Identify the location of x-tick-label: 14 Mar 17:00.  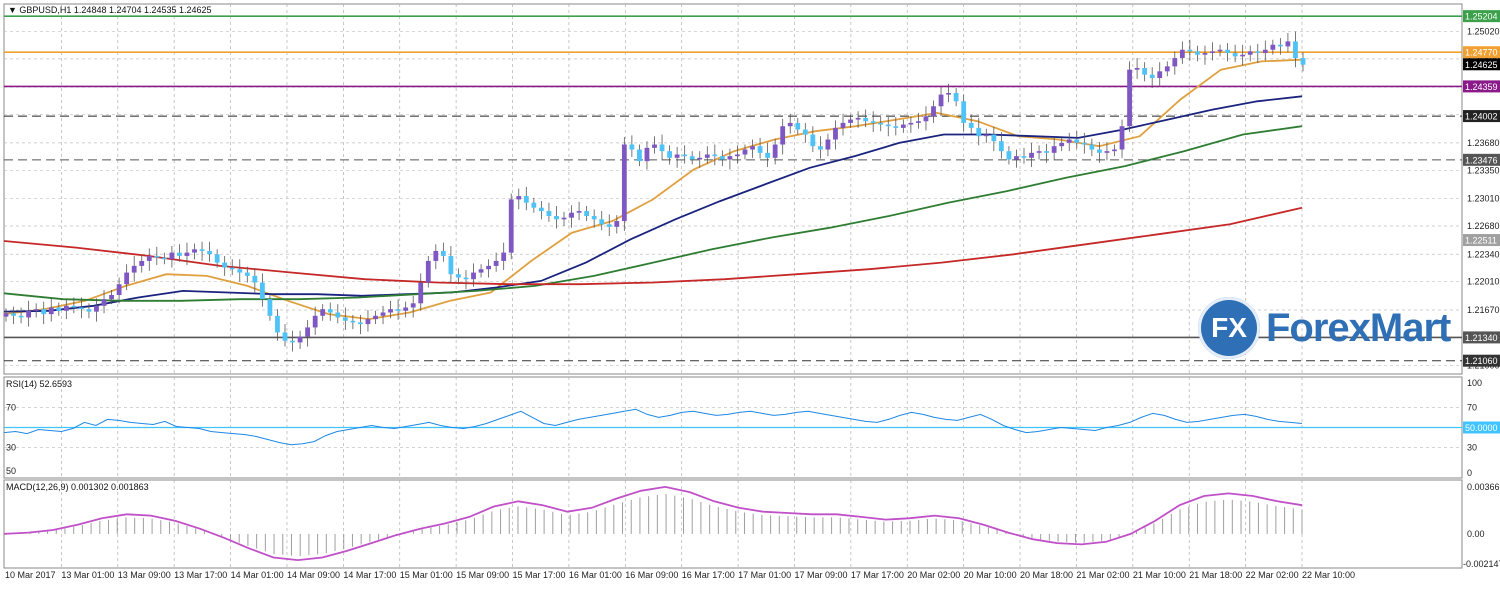
(369, 575).